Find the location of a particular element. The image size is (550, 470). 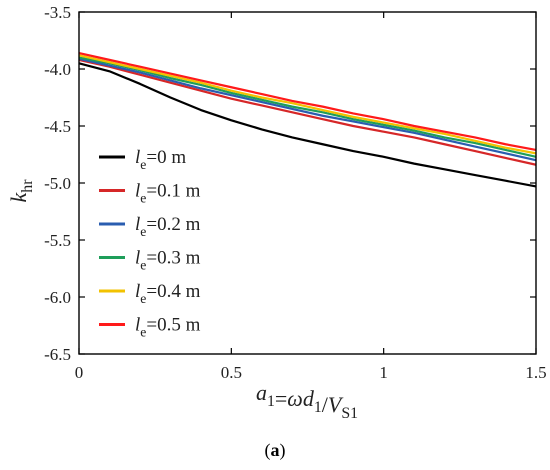

x-tick-label: 0.5 is located at coordinates (231, 372).